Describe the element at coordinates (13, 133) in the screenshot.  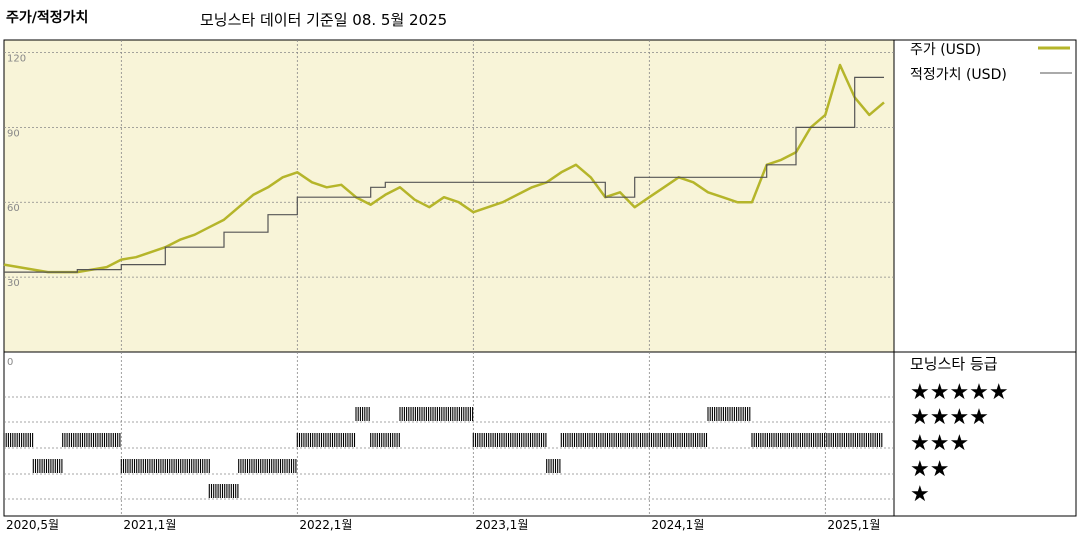
I see `y-tick-label: 90` at that location.